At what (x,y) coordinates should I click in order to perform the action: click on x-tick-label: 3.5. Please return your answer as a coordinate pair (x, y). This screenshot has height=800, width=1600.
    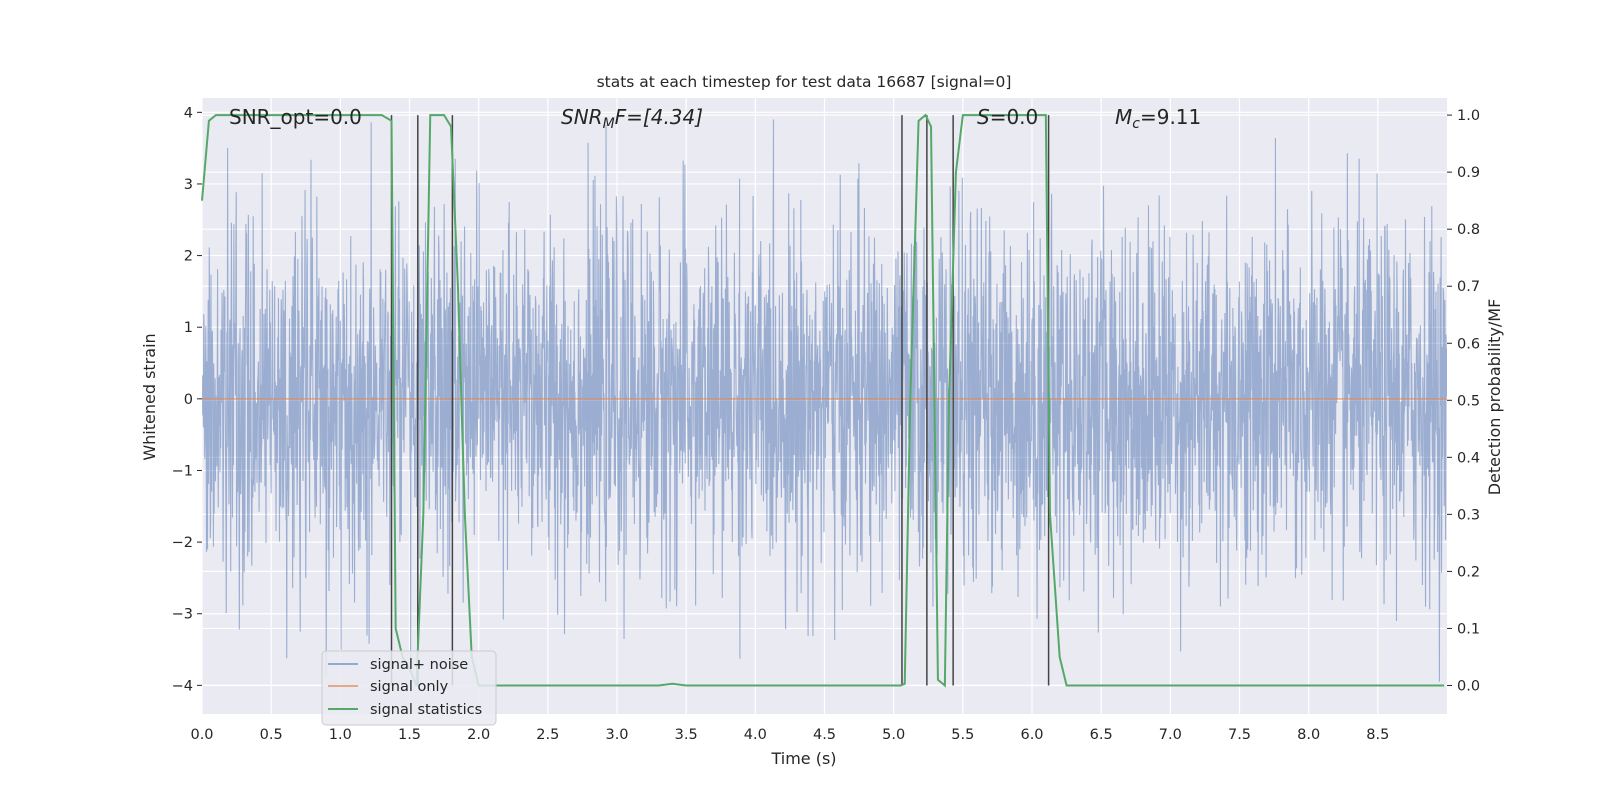
    Looking at the image, I should click on (686, 735).